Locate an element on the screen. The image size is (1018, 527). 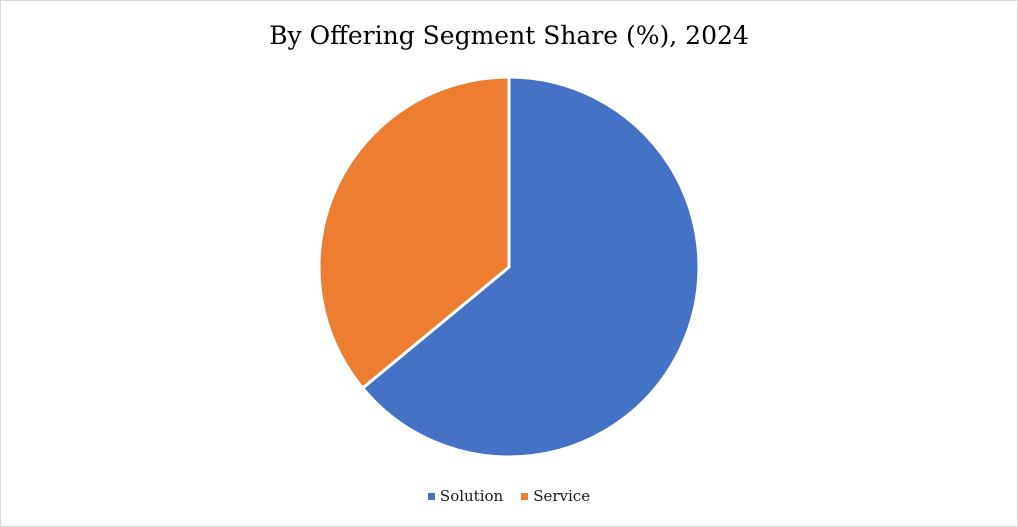
legend-swatch-solution is located at coordinates (431, 496).